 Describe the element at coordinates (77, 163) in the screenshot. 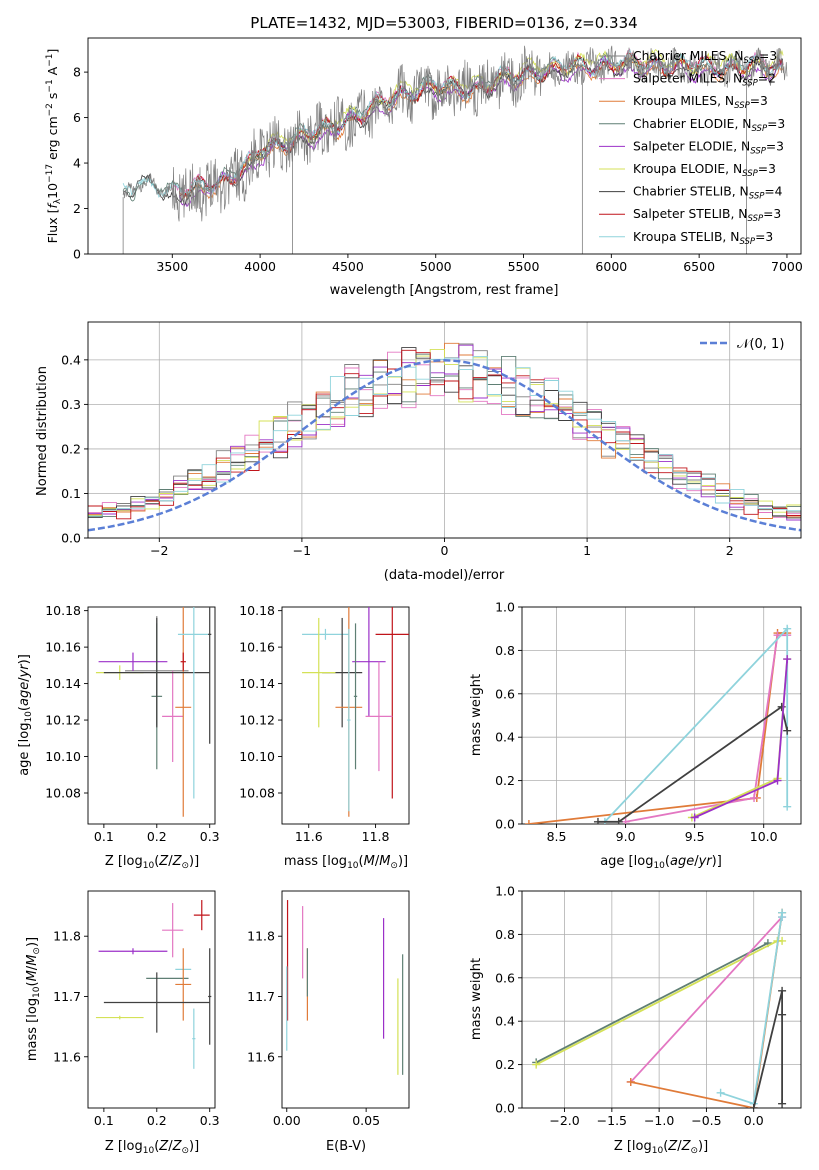

I see `y-tick-label: 4` at that location.